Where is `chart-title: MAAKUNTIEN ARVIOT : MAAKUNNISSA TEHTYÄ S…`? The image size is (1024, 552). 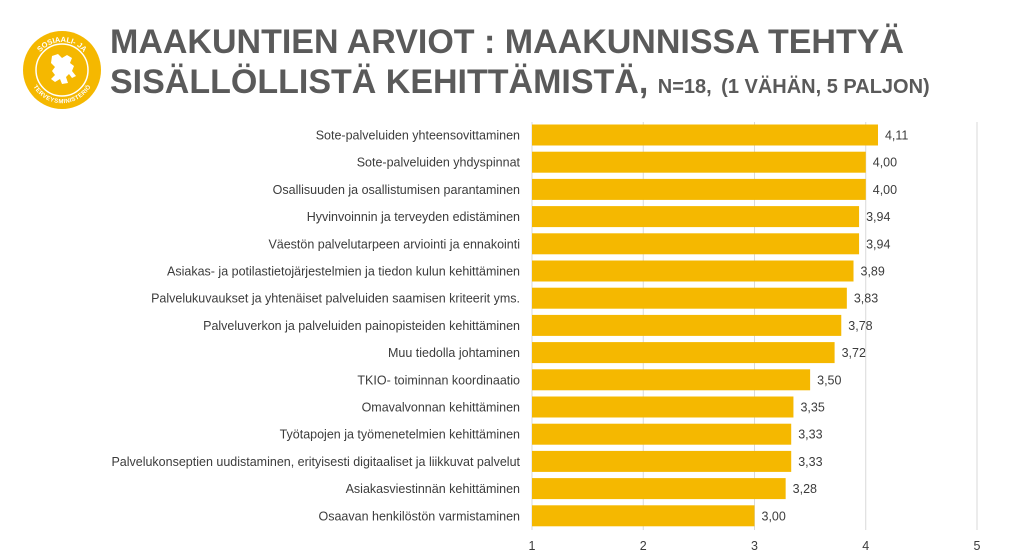
chart-title: MAAKUNTIEN ARVIOT : MAAKUNNISSA TEHTYÄ S… is located at coordinates (562, 64).